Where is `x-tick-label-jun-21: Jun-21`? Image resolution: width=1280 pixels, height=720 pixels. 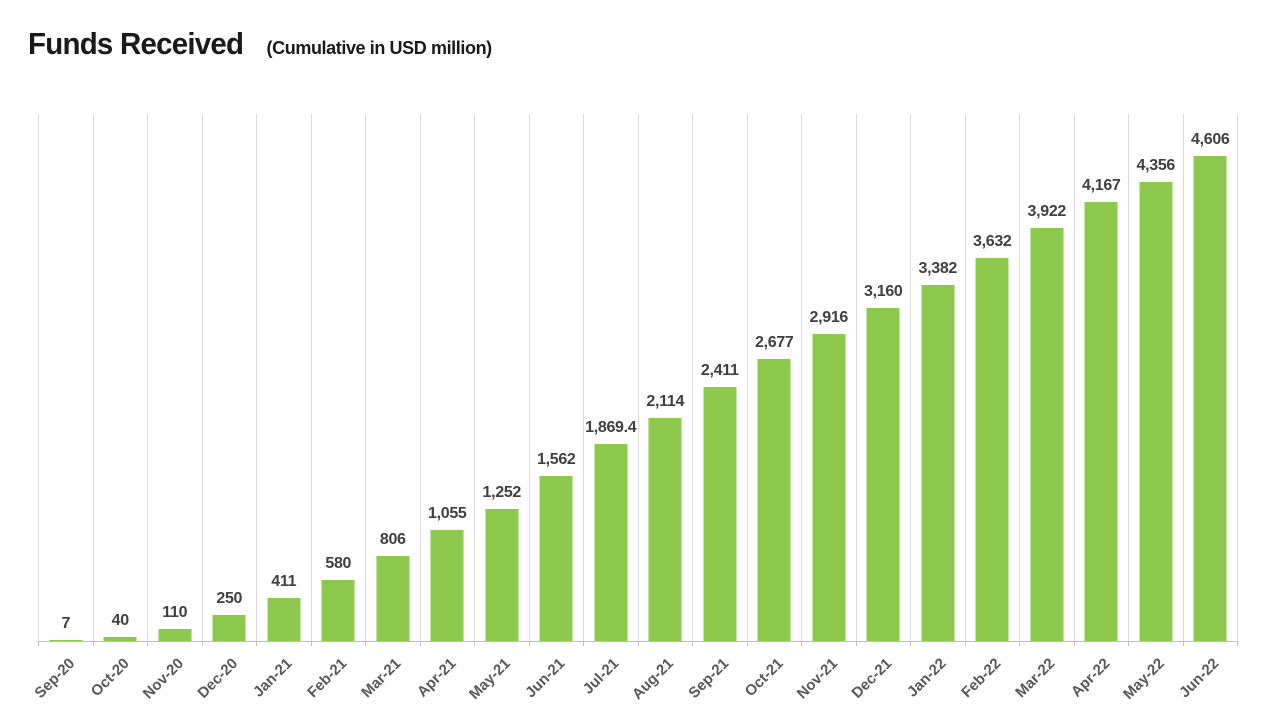
x-tick-label-jun-21: Jun-21 is located at coordinates (545, 678).